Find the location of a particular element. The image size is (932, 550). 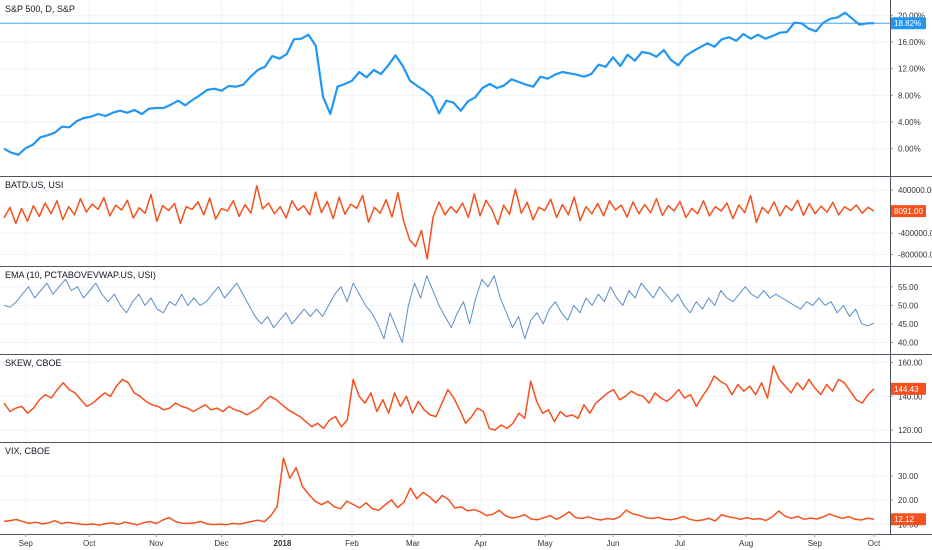

pane-title: BATD.US, USI is located at coordinates (34, 185).